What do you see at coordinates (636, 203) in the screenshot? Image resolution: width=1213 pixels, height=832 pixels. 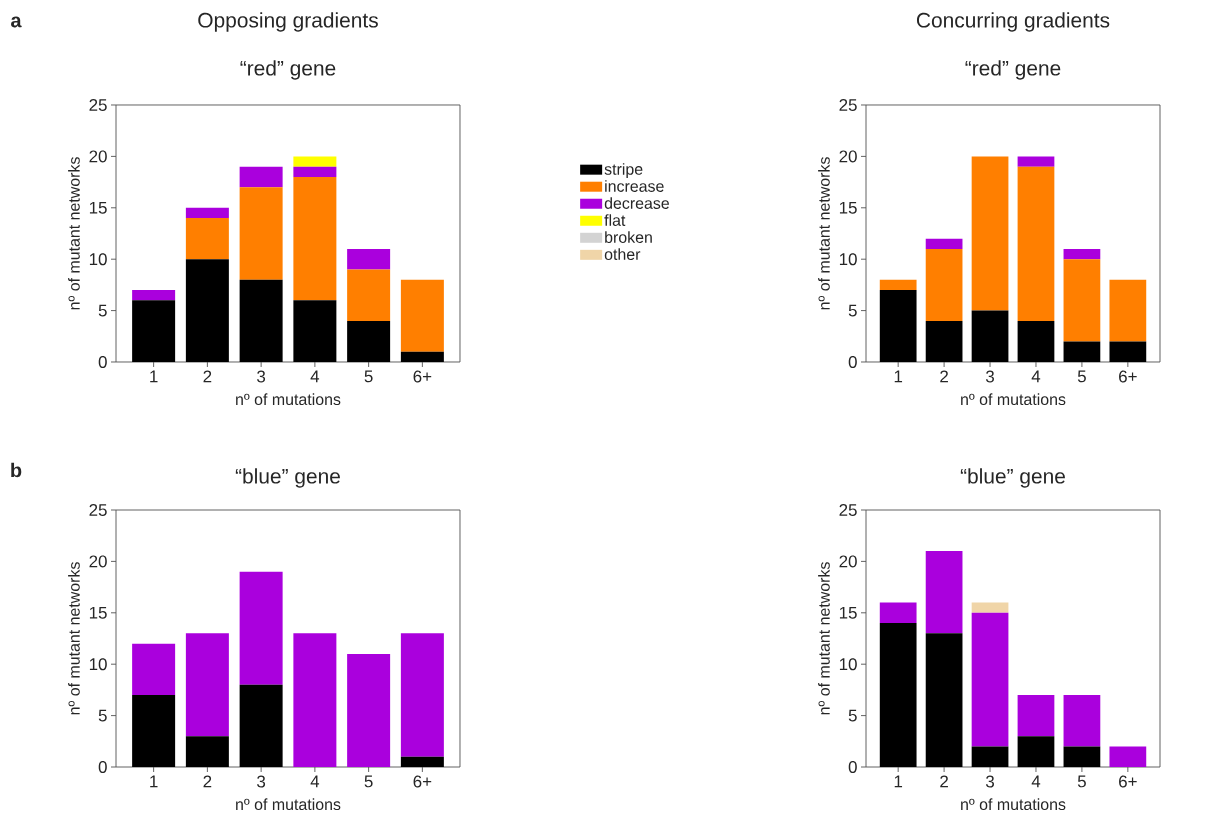 I see `legend-label: decrease` at bounding box center [636, 203].